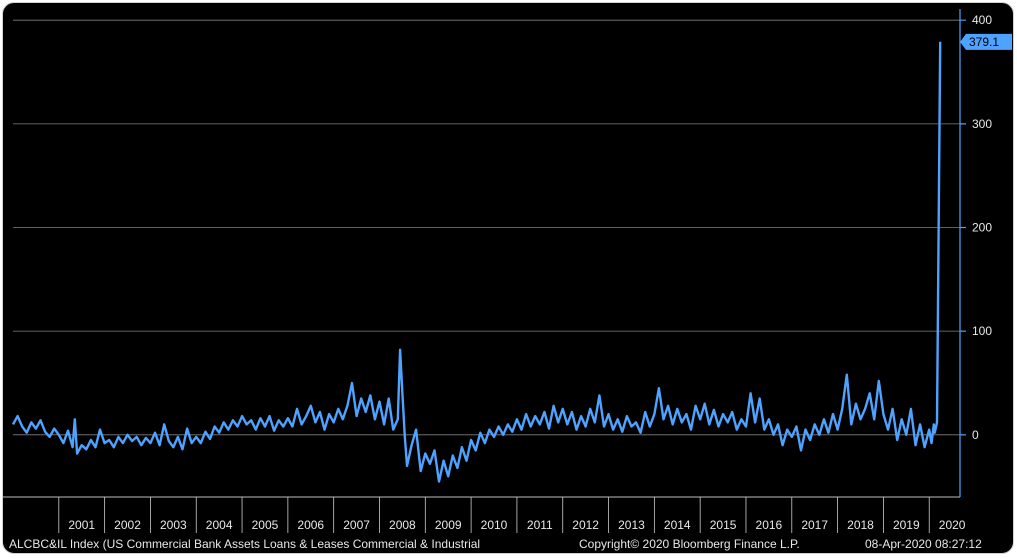  I want to click on y-tick-label-300: 300, so click(982, 124).